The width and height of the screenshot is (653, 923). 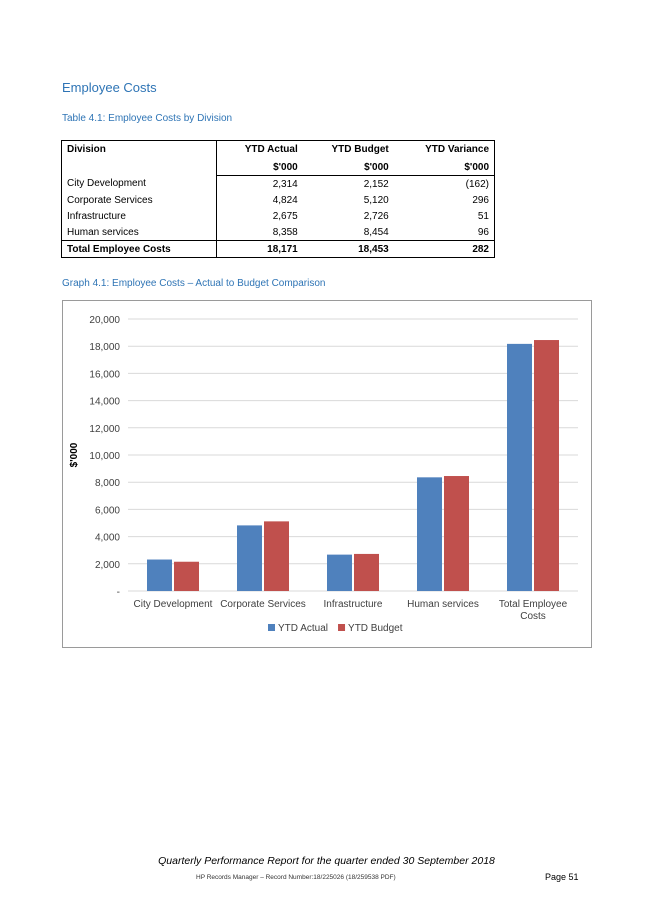 I want to click on header-ytd-variance: YTD Variance, so click(x=444, y=149).